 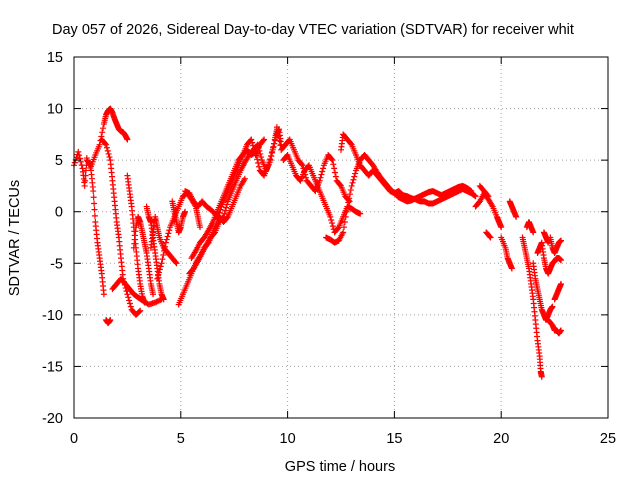 What do you see at coordinates (181, 439) in the screenshot?
I see `x-tick-label: 5` at bounding box center [181, 439].